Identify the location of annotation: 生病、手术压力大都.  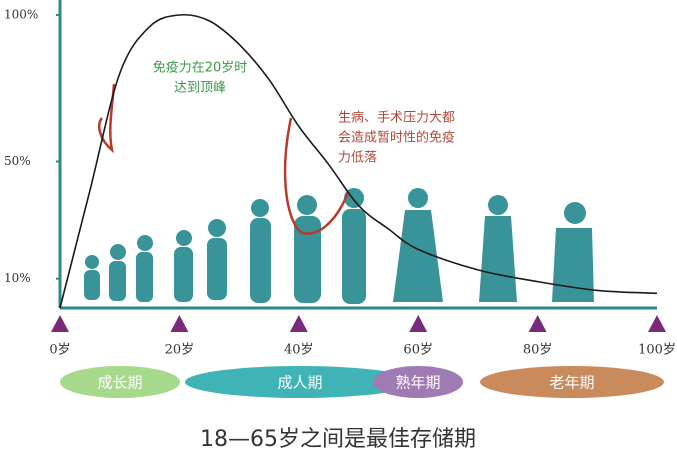
(396, 118).